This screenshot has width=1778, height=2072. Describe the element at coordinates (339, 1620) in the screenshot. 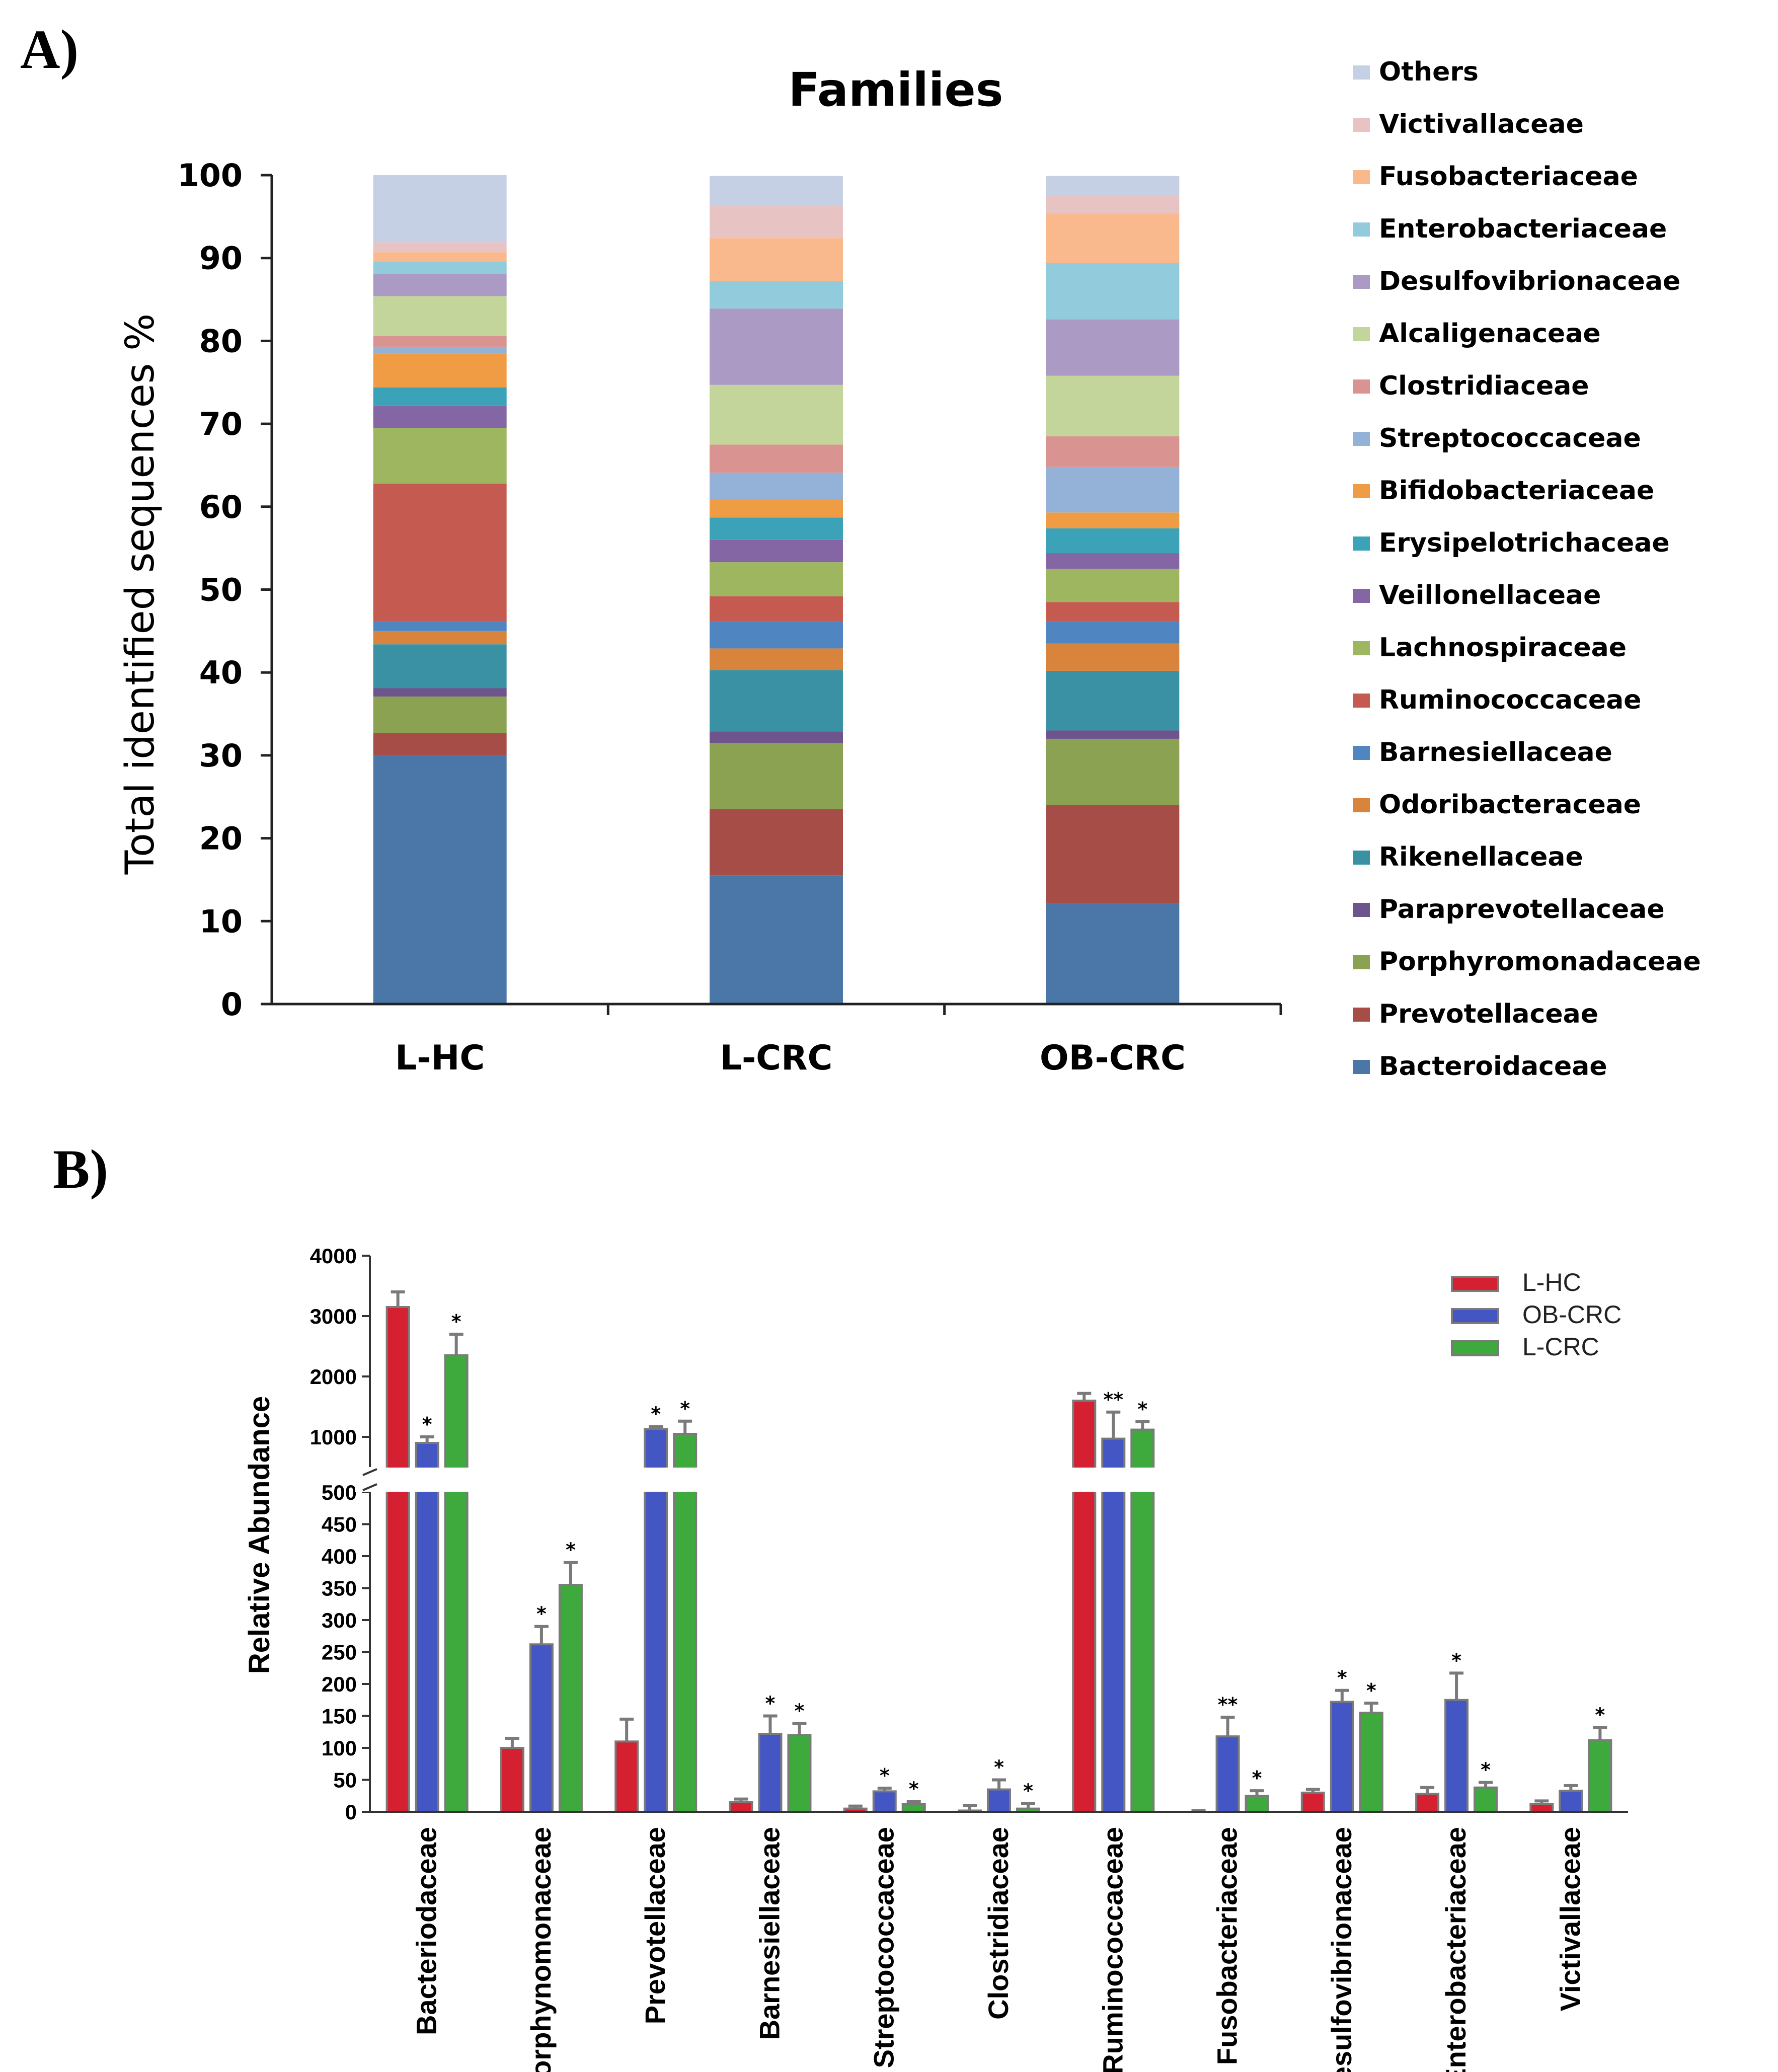

I see `y-tick-label: 300` at that location.